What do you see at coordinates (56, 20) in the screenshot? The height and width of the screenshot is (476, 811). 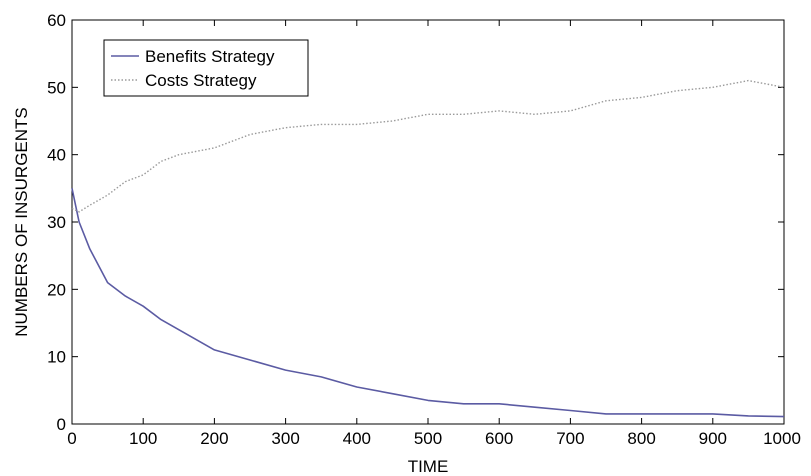 I see `y-tick-label: 60` at bounding box center [56, 20].